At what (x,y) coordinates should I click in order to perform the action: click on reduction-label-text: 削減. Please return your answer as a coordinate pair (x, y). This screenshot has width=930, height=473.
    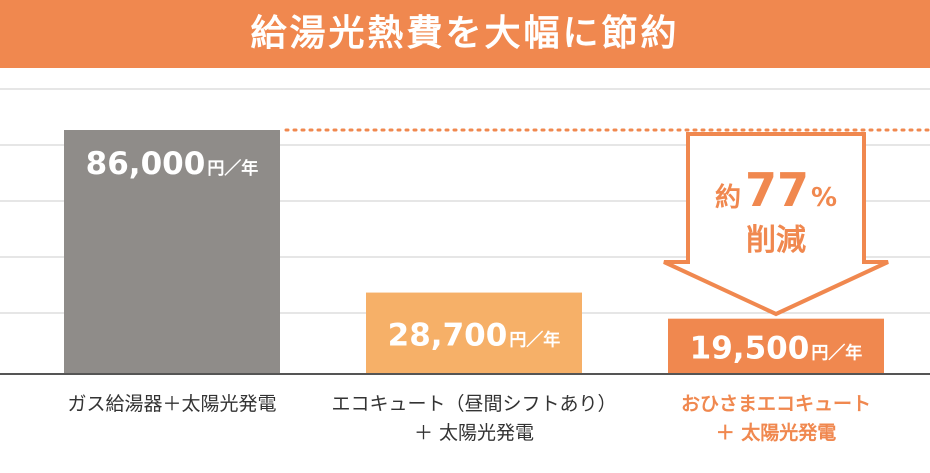
    Looking at the image, I should click on (776, 240).